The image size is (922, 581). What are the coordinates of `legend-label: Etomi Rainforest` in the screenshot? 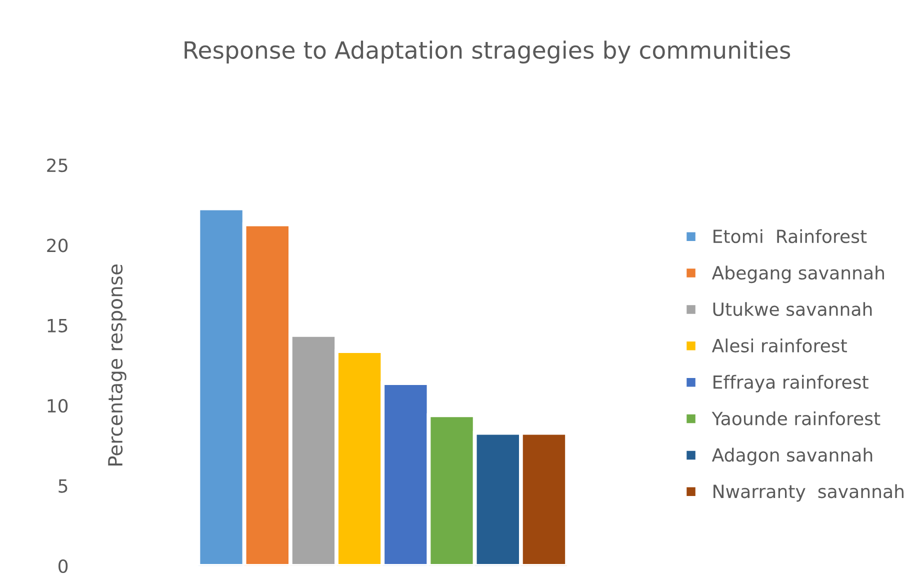 It's located at (790, 236).